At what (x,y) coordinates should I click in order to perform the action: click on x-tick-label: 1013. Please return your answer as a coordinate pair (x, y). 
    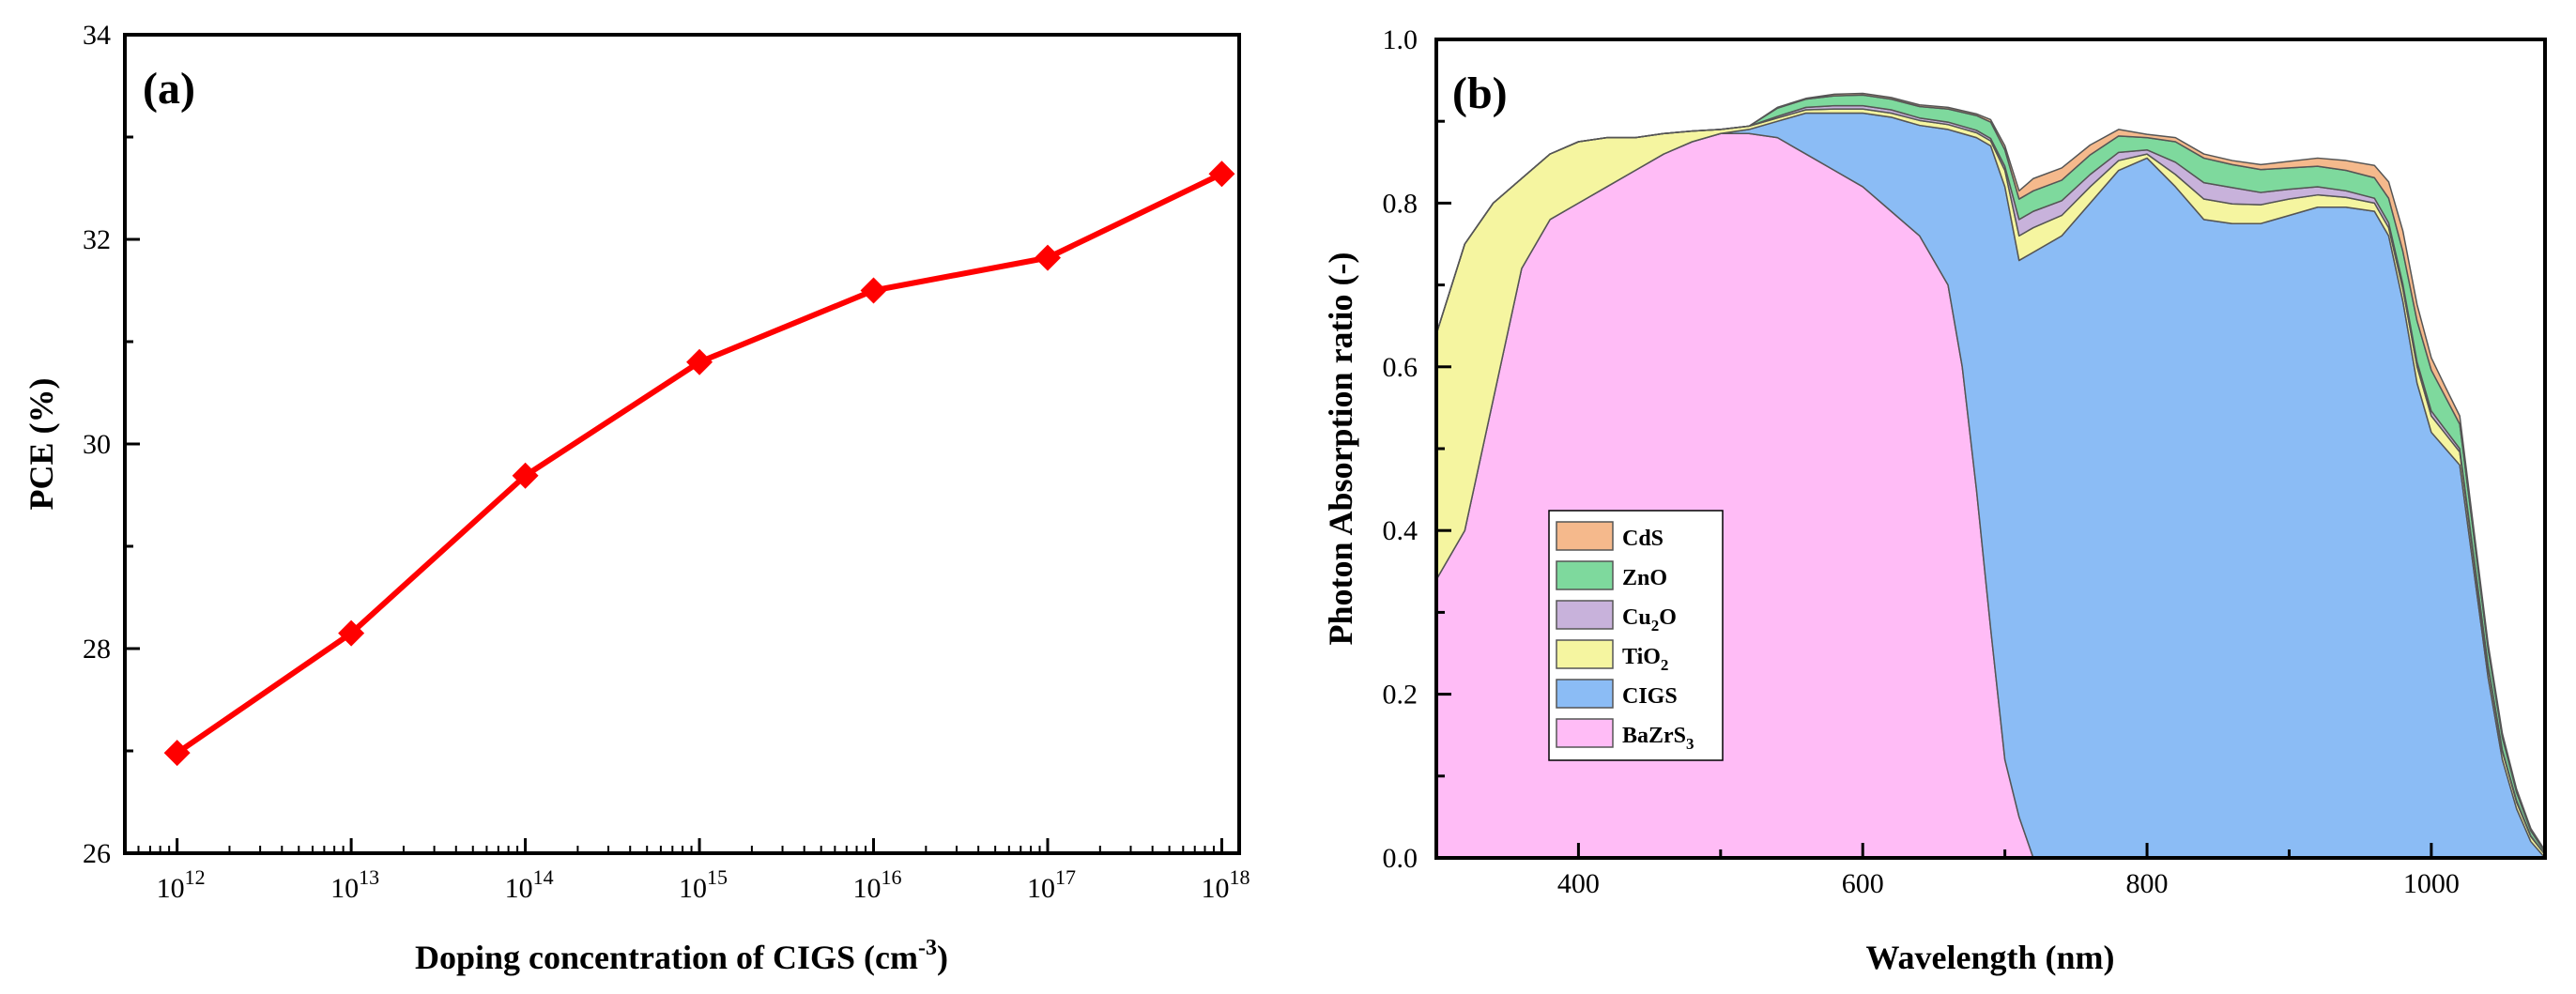
    Looking at the image, I should click on (354, 885).